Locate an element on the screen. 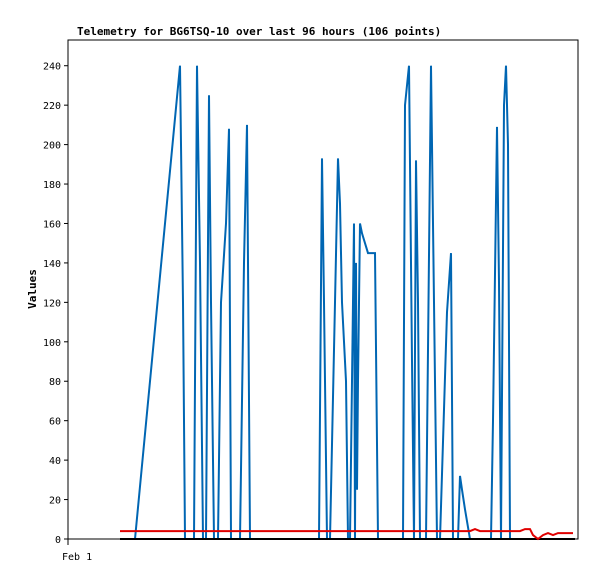  x-tick-label: Feb 1 is located at coordinates (77, 557).